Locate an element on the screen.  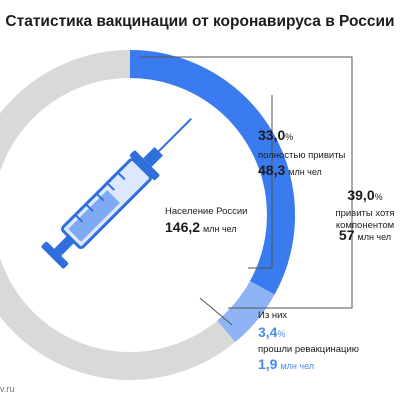
one-people: 57 млн чел is located at coordinates (365, 235).